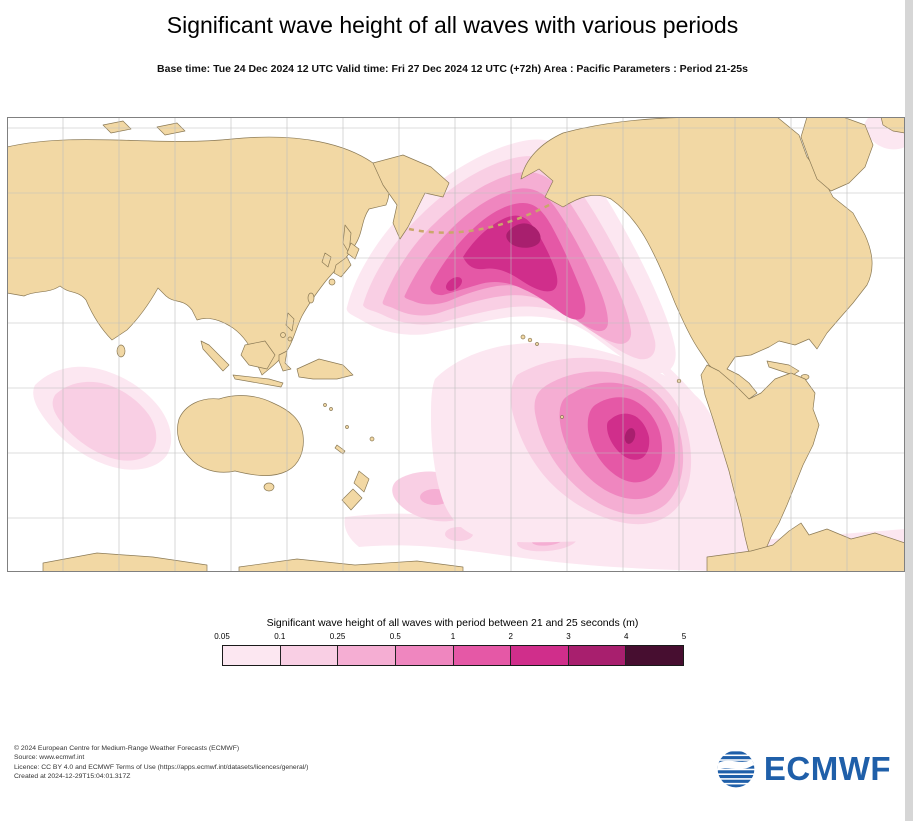 The height and width of the screenshot is (821, 913). What do you see at coordinates (121, 351) in the screenshot?
I see `land-srilanka` at bounding box center [121, 351].